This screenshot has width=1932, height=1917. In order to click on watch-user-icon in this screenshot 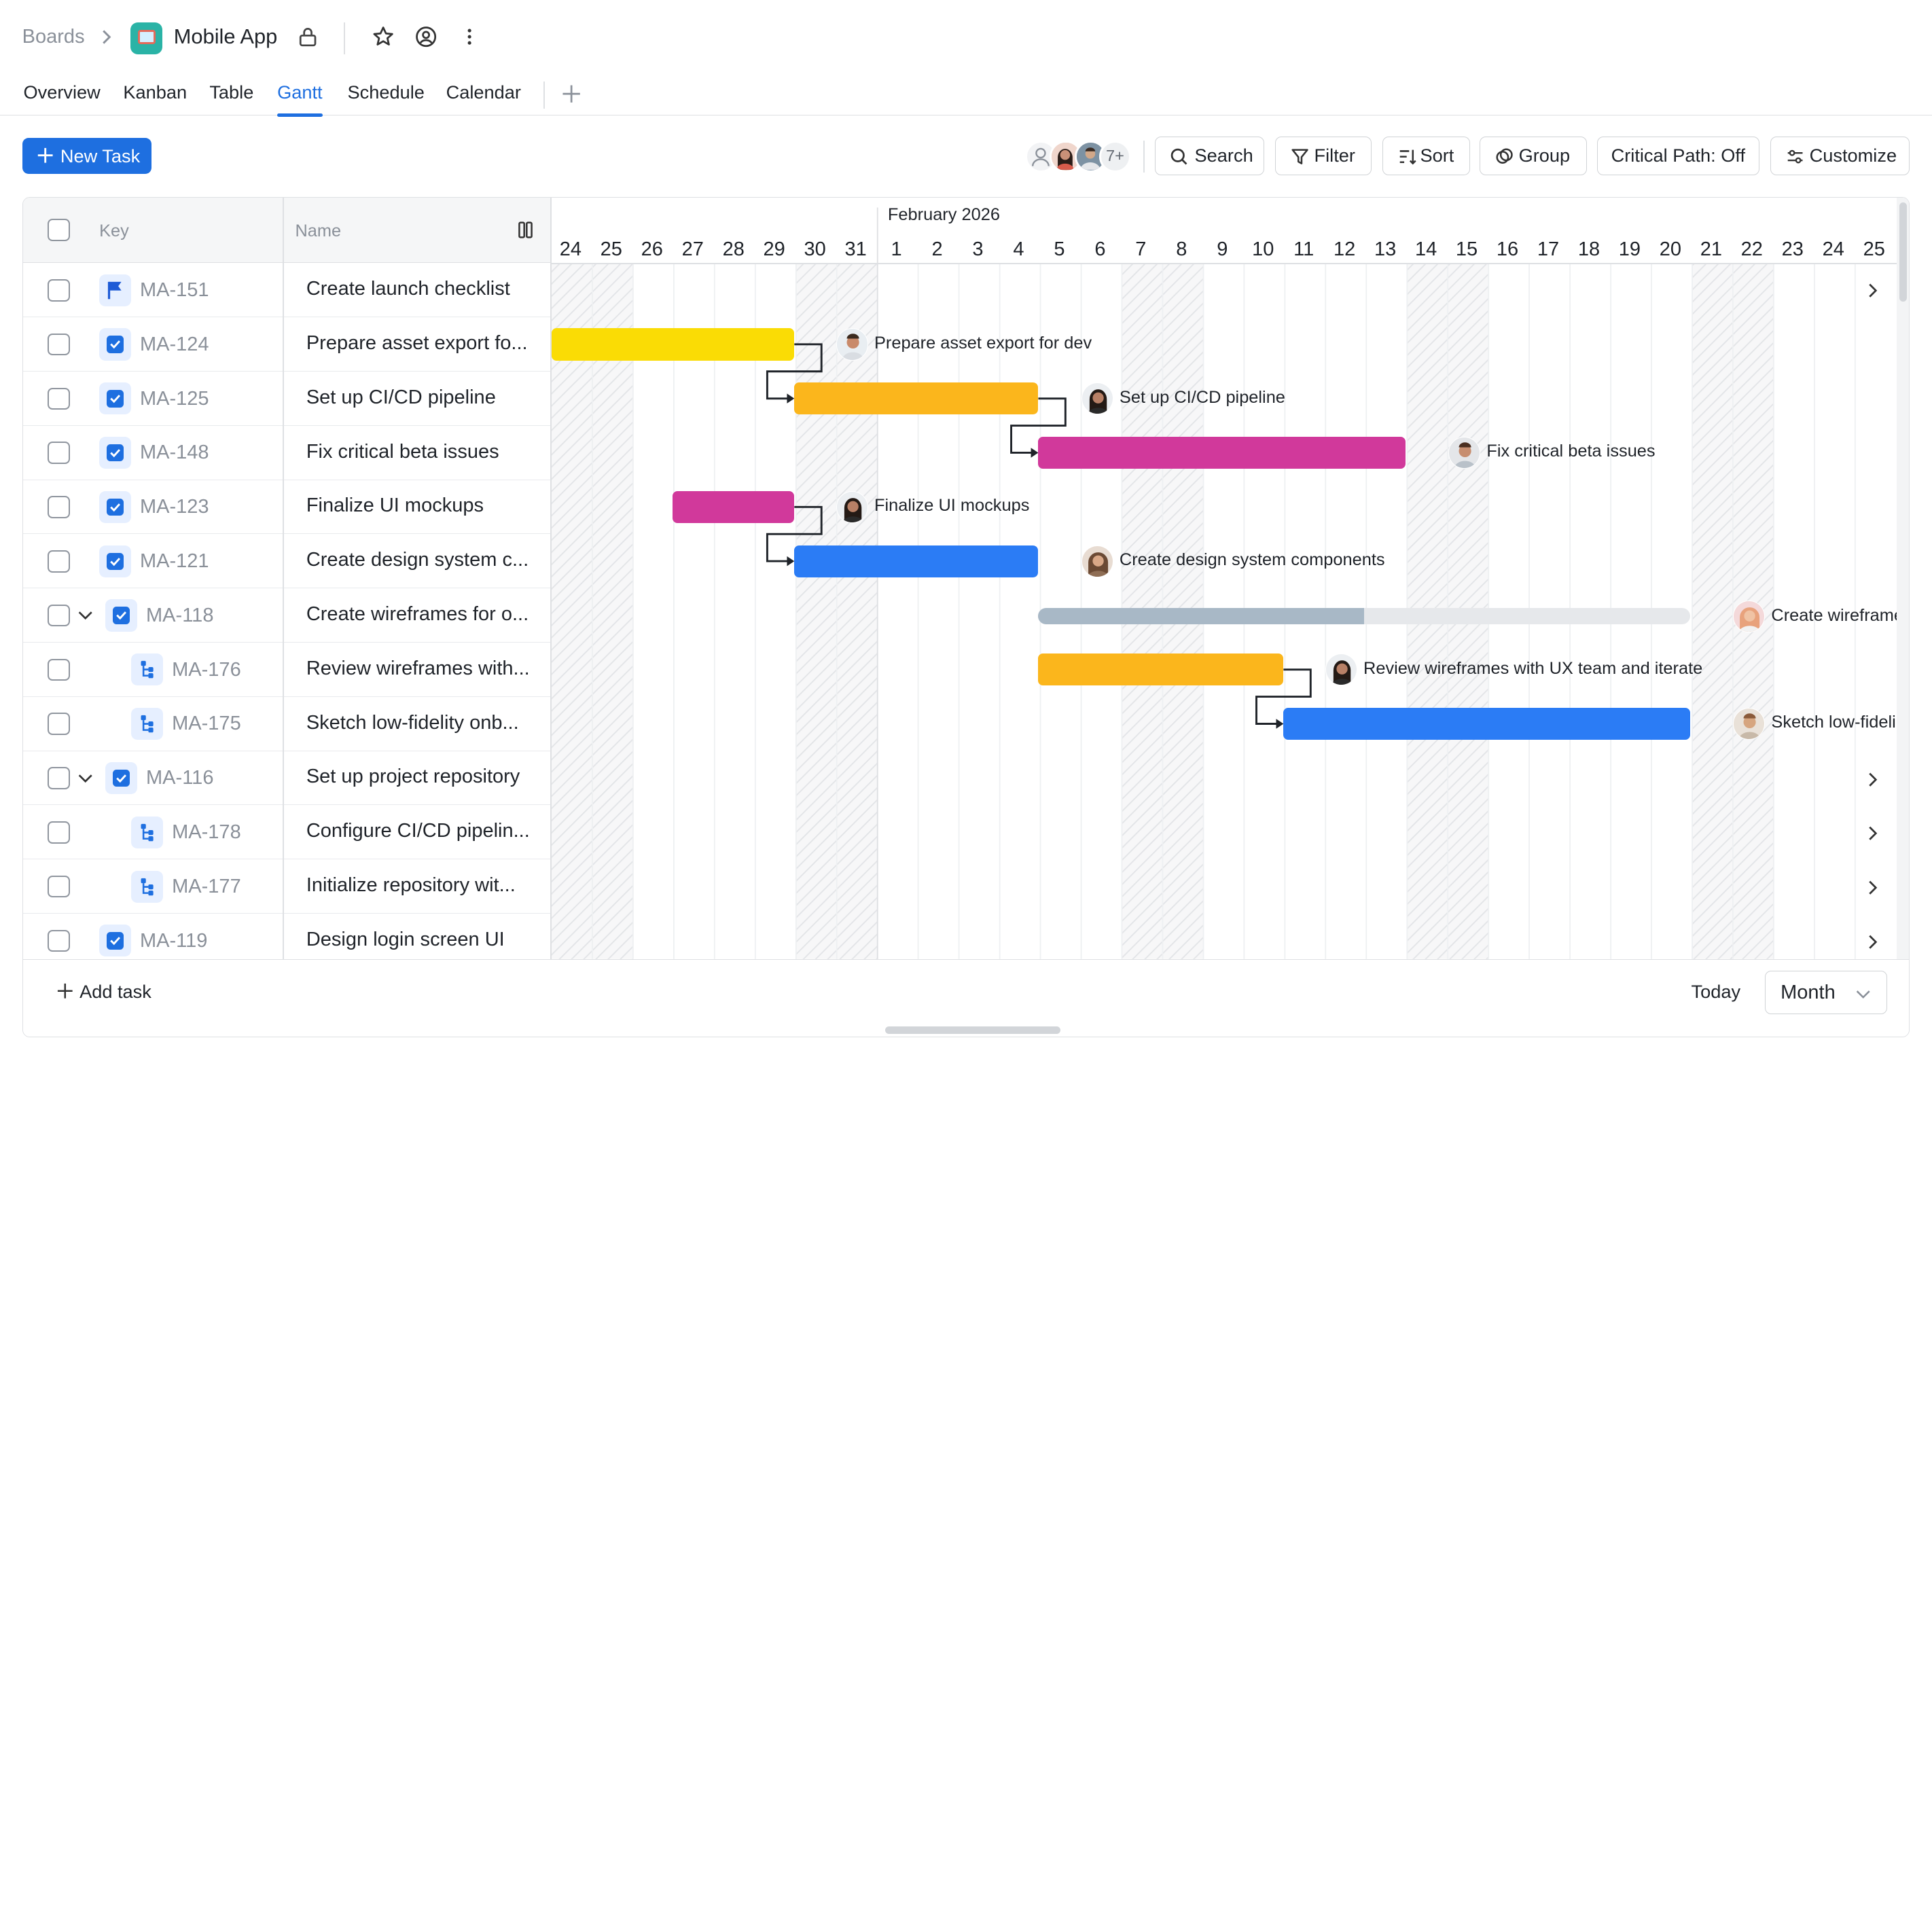, I will do `click(426, 36)`.